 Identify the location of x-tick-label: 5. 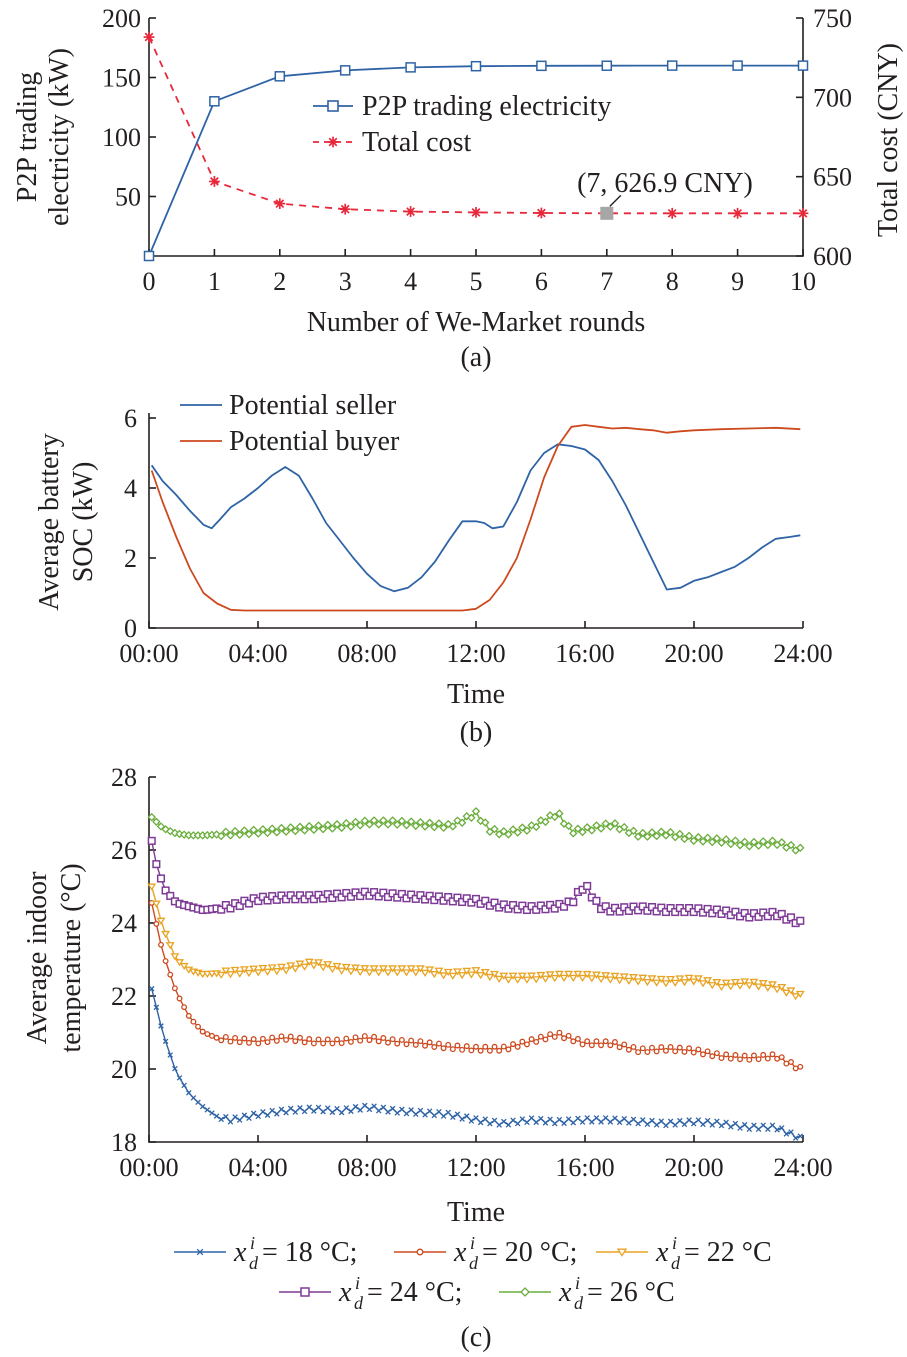
(476, 281).